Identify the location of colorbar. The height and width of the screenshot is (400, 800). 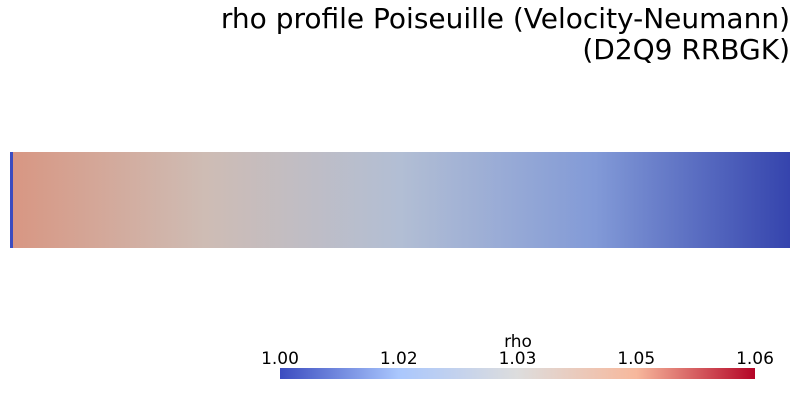
(517, 373).